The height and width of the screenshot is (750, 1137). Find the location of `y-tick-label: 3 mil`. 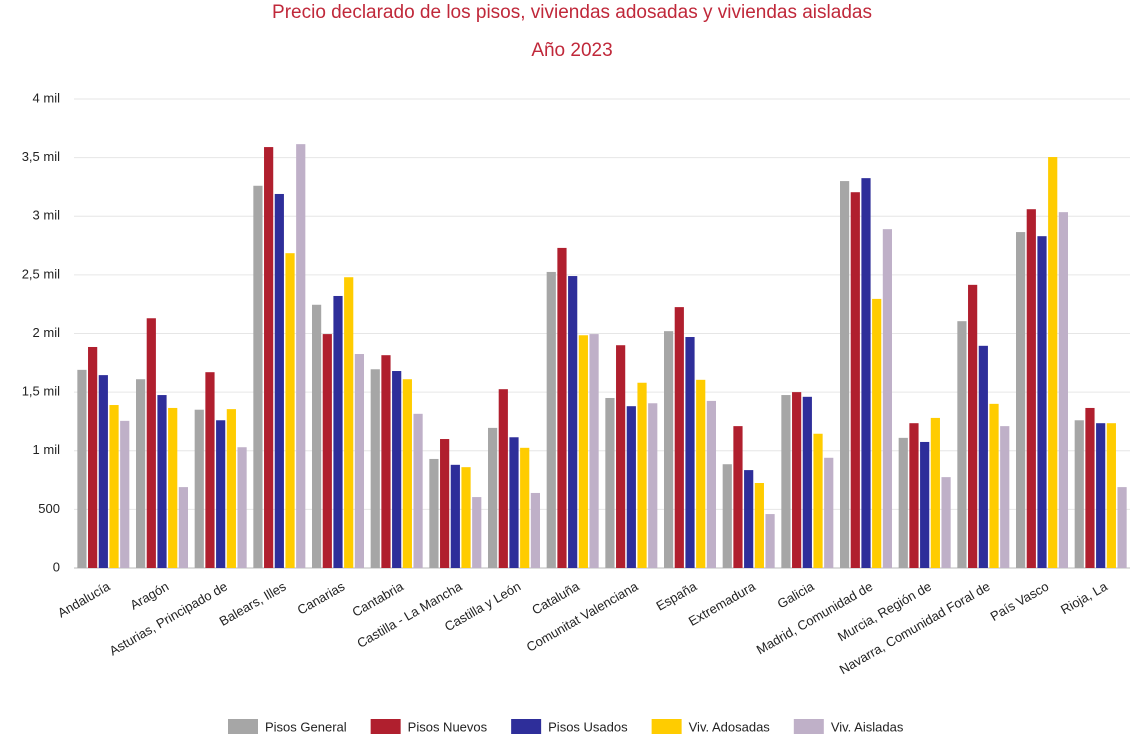

y-tick-label: 3 mil is located at coordinates (47, 215).